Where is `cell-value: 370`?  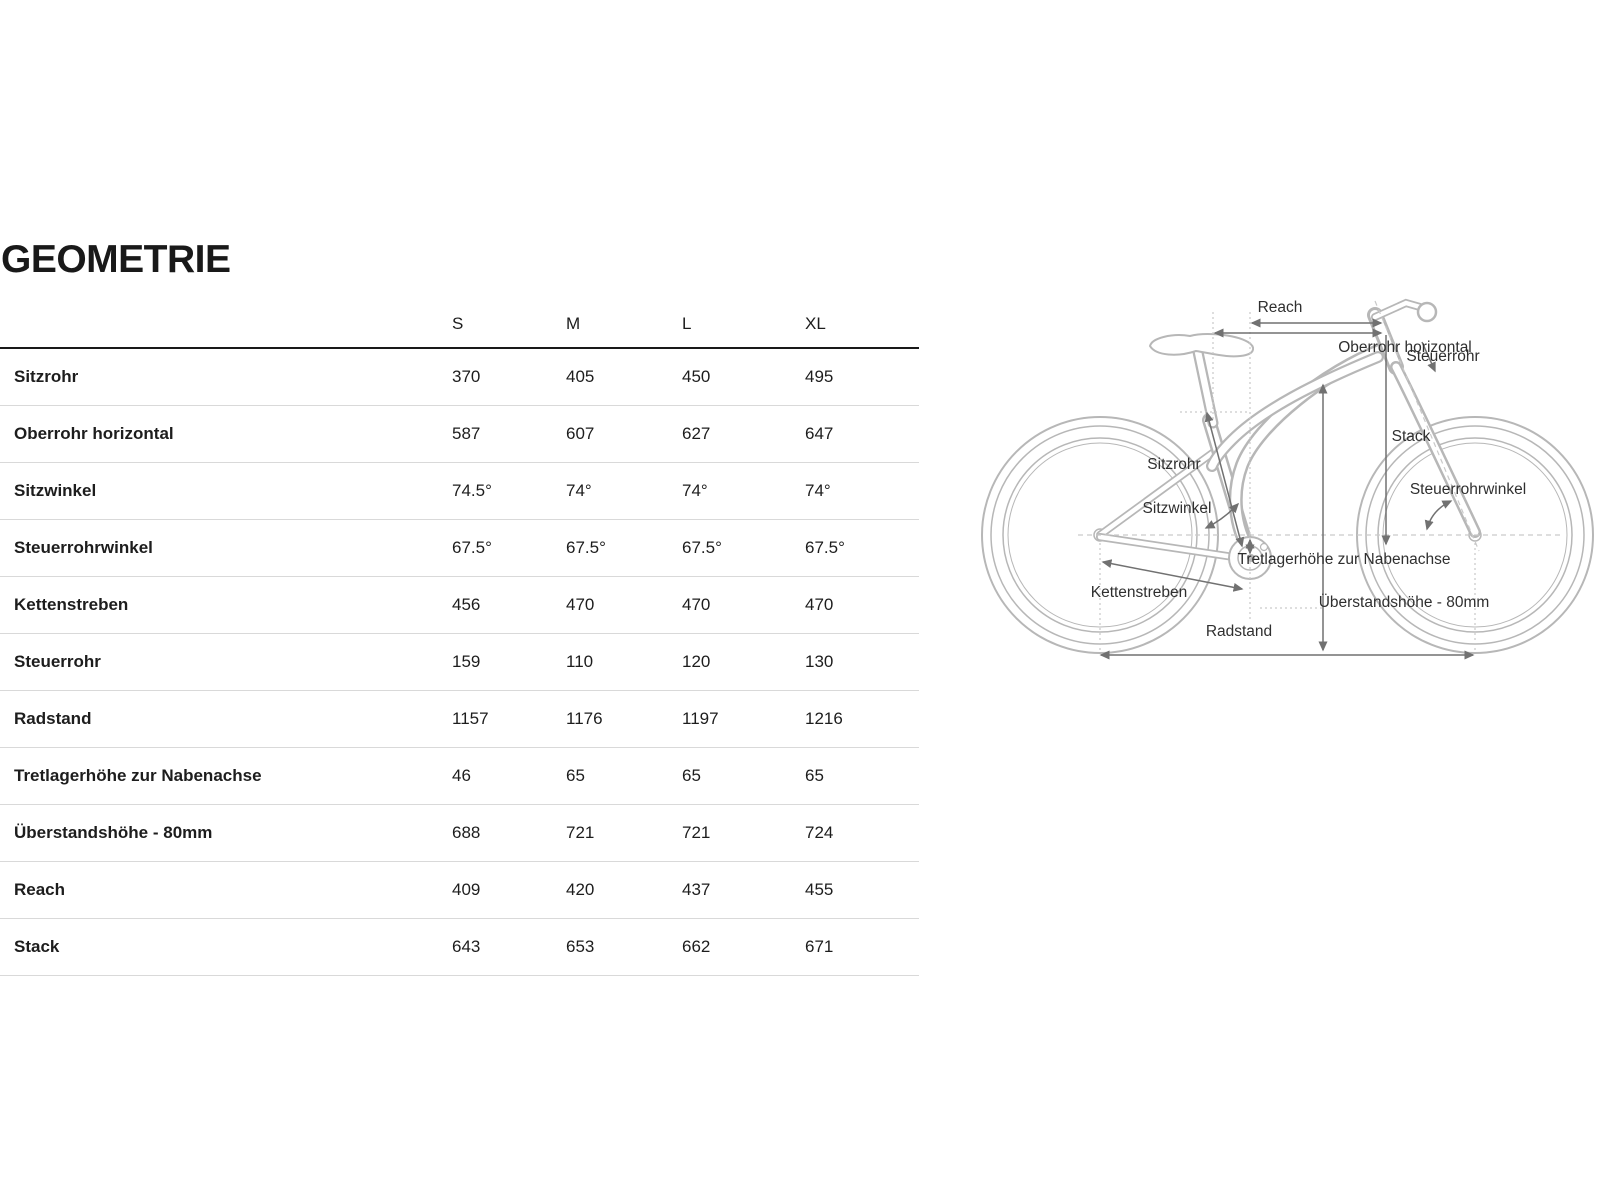
cell-value: 370 is located at coordinates (466, 376).